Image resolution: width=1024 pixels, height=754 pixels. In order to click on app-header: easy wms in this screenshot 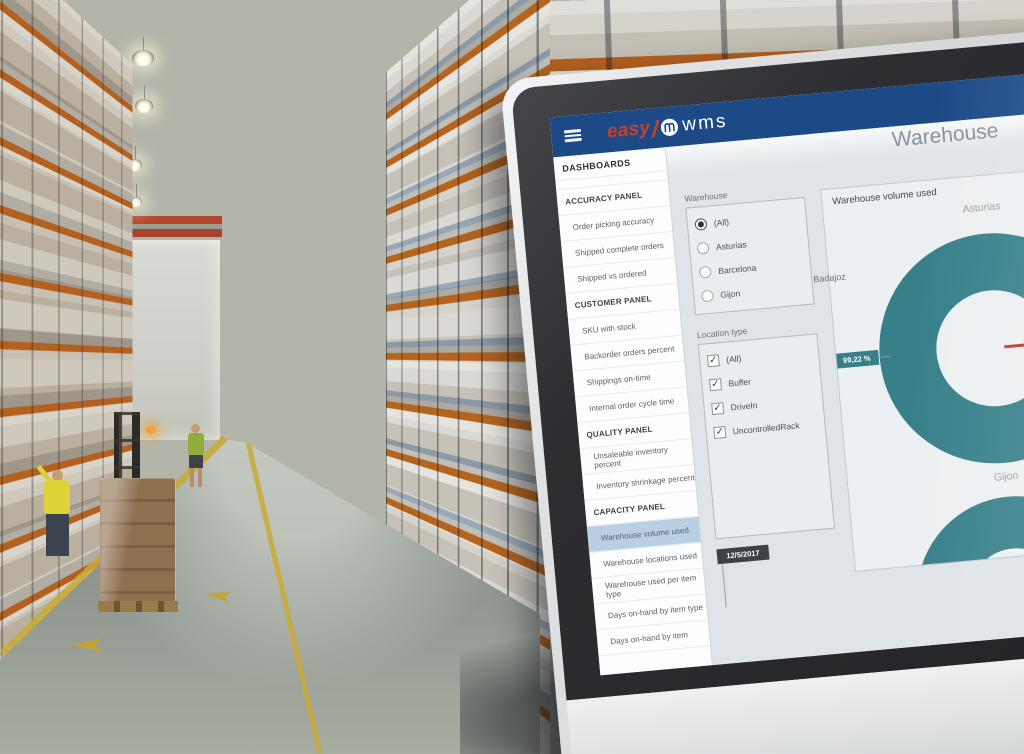, I will do `click(786, 110)`.